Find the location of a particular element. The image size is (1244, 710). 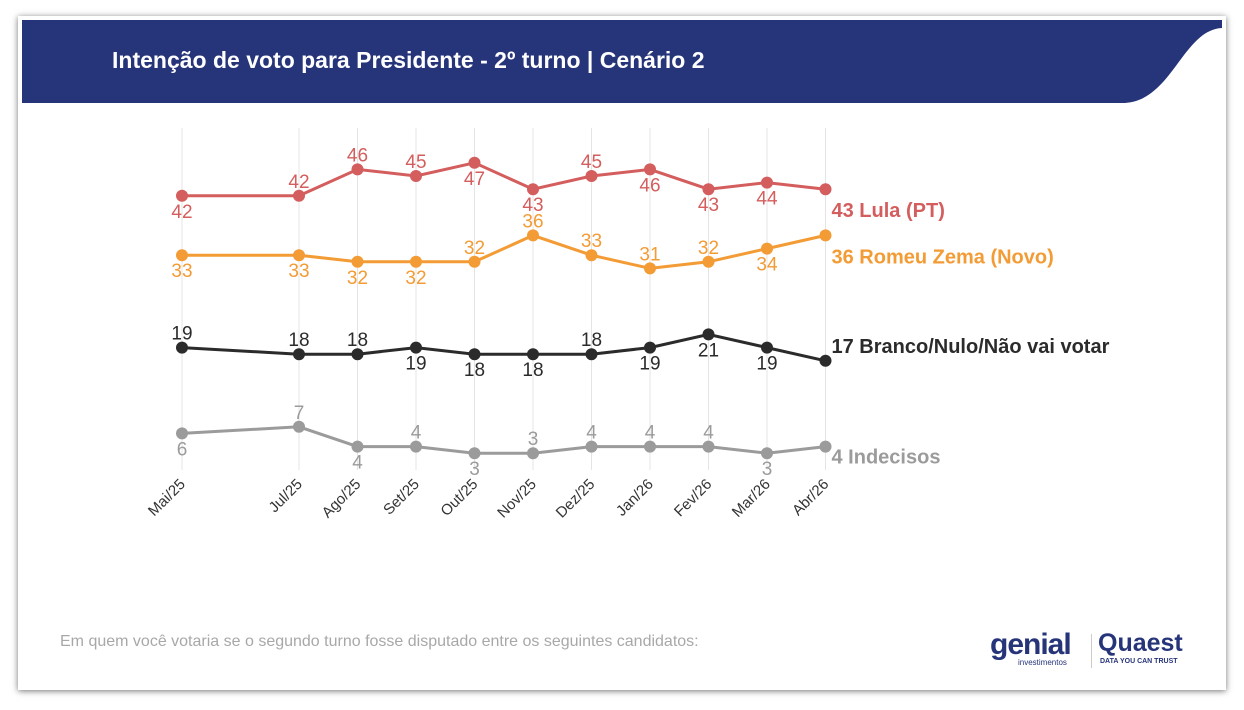

data-label: 47 is located at coordinates (474, 179).